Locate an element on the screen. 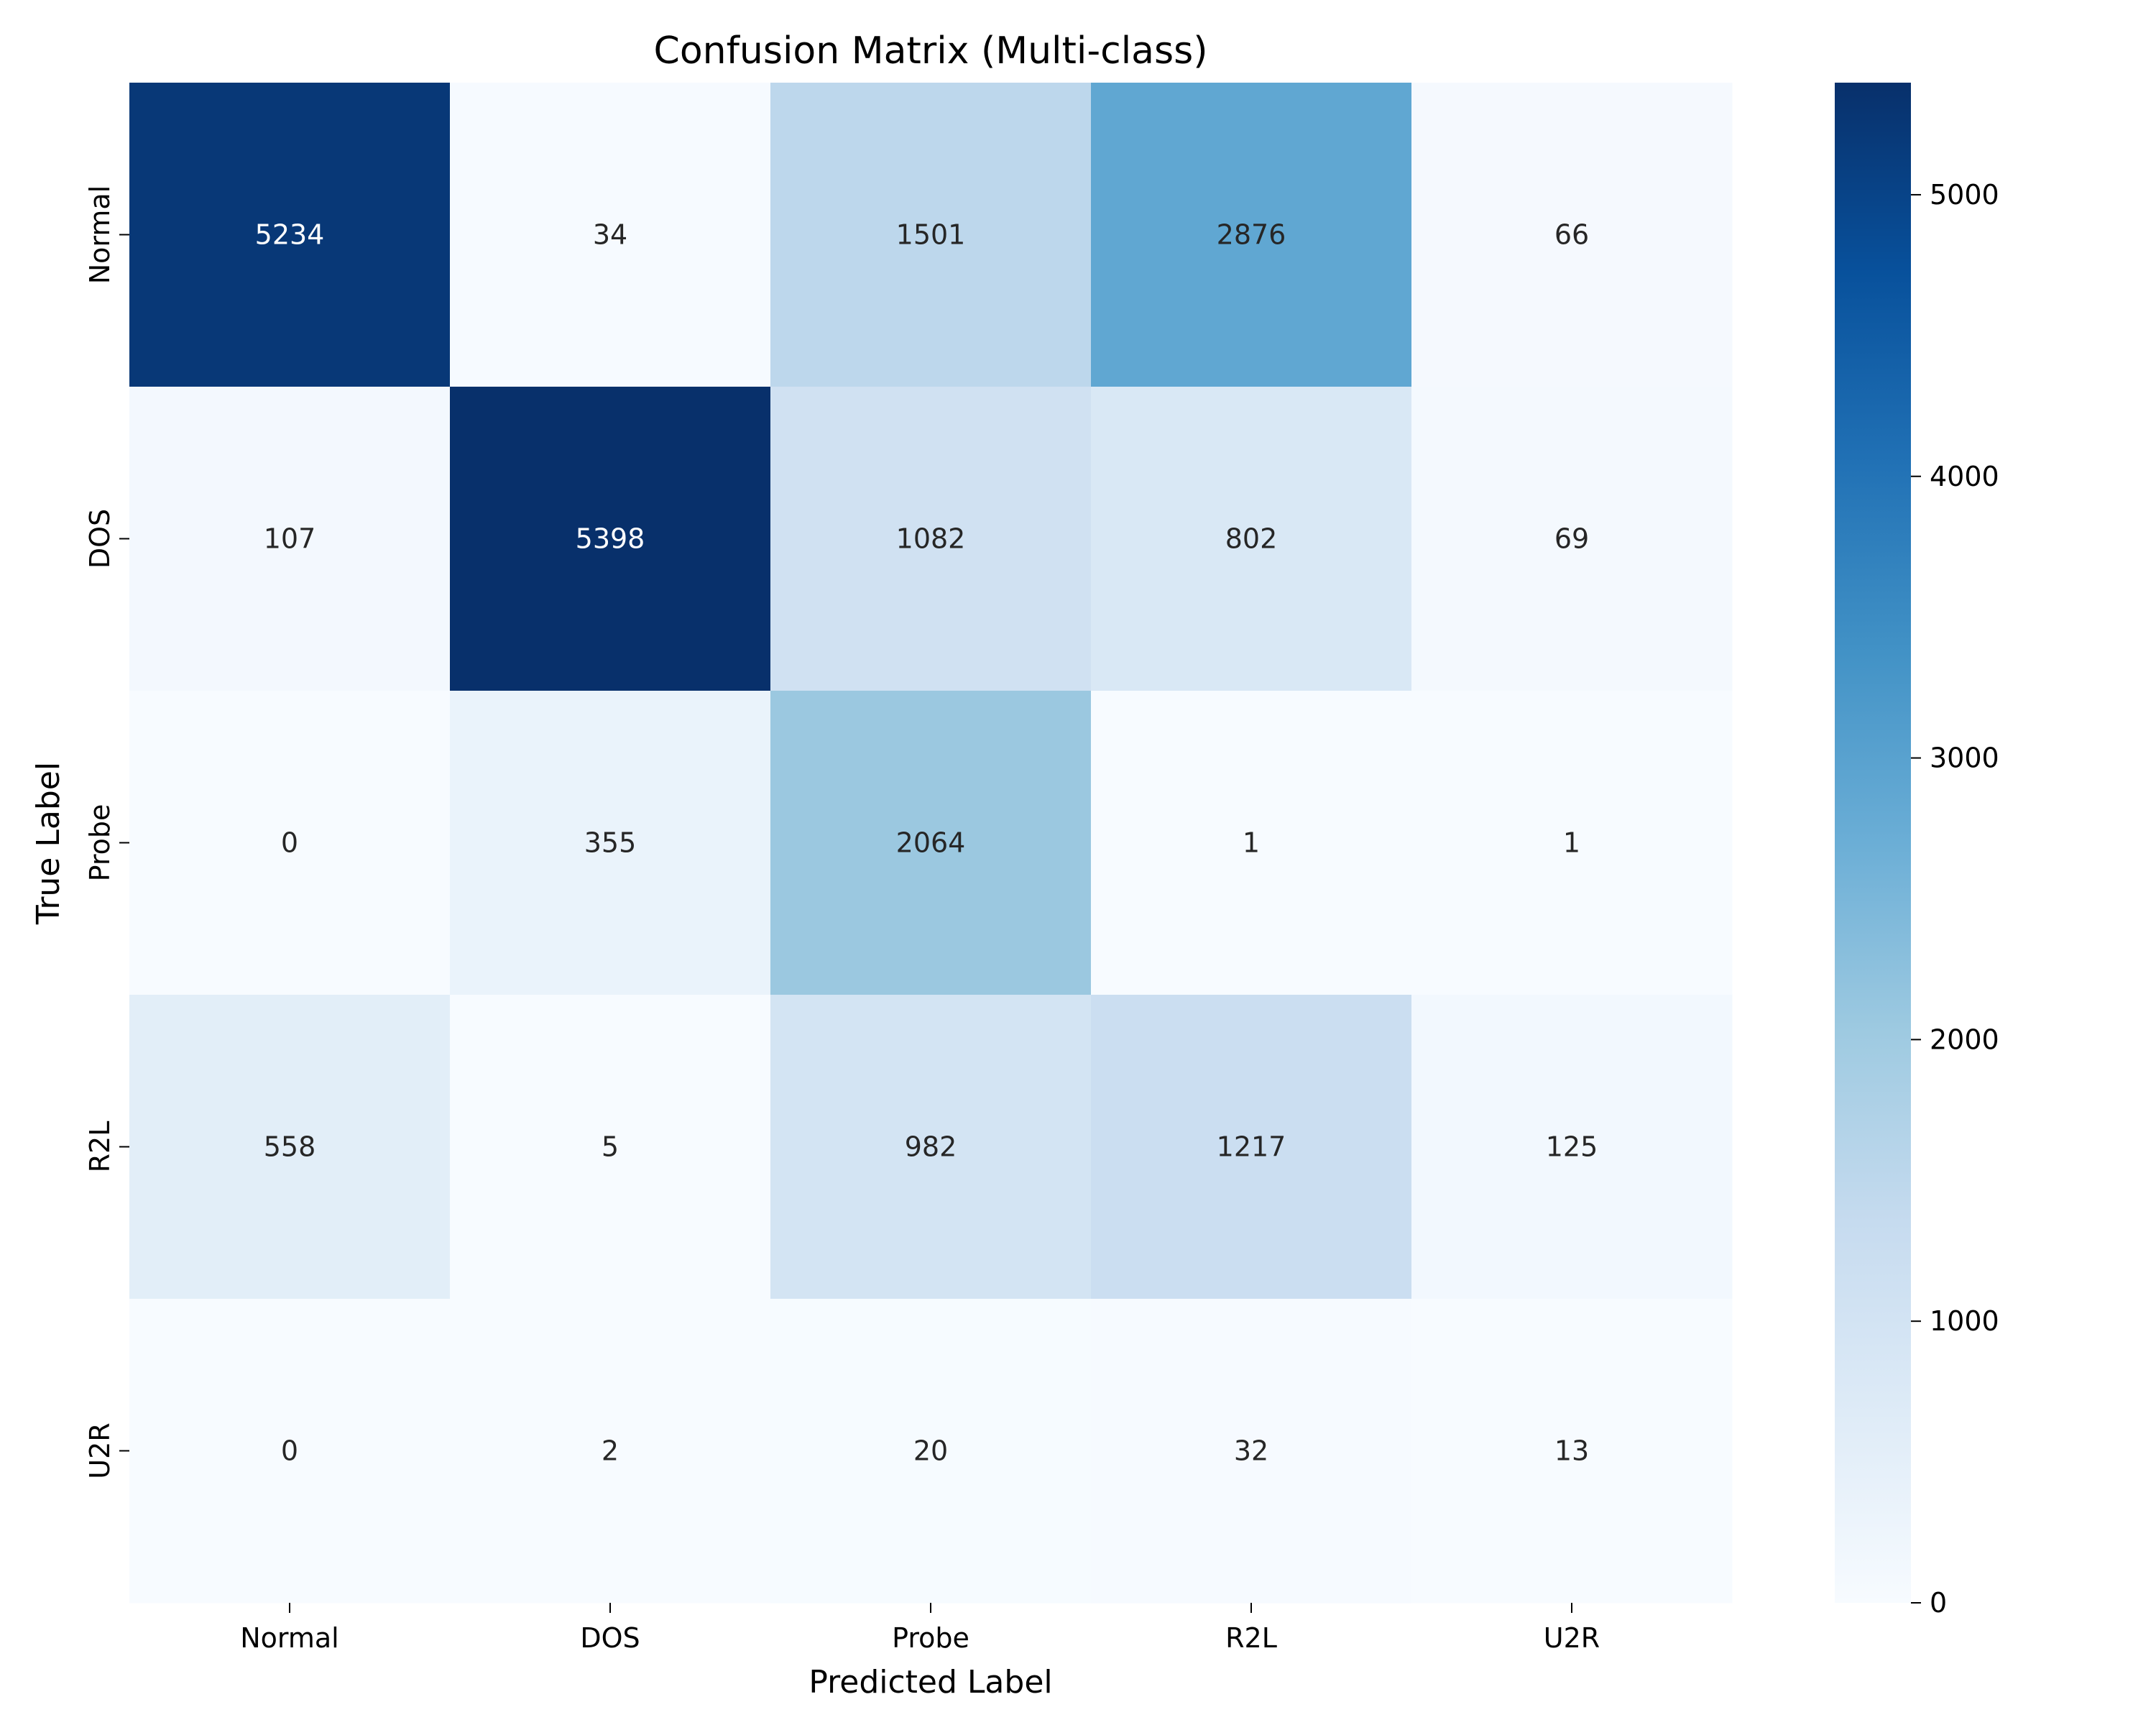  cell-value-label: 66 is located at coordinates (1572, 235).